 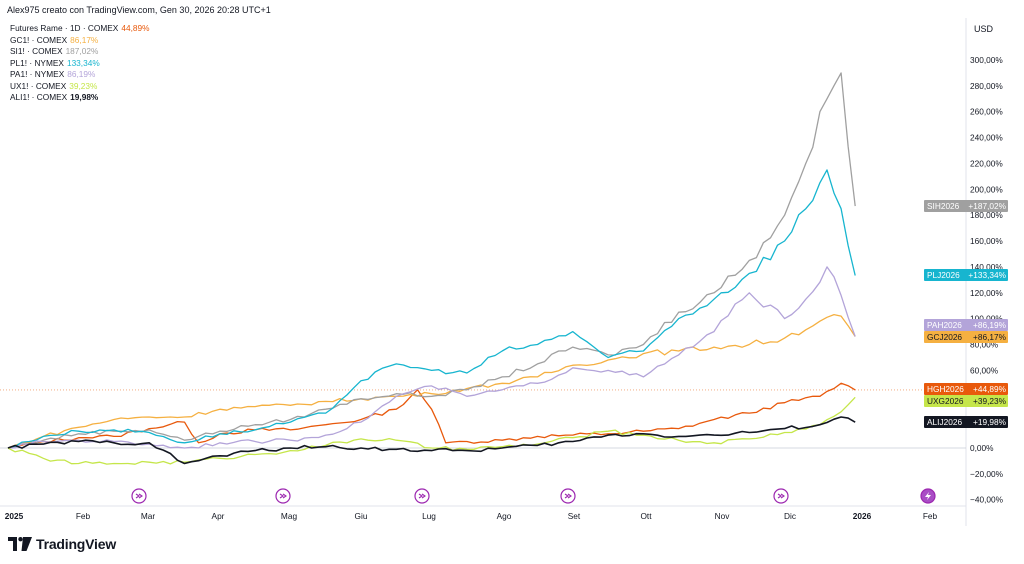 I want to click on legend-row-gold: GC1! · COMEX 86,17%, so click(x=79, y=41).